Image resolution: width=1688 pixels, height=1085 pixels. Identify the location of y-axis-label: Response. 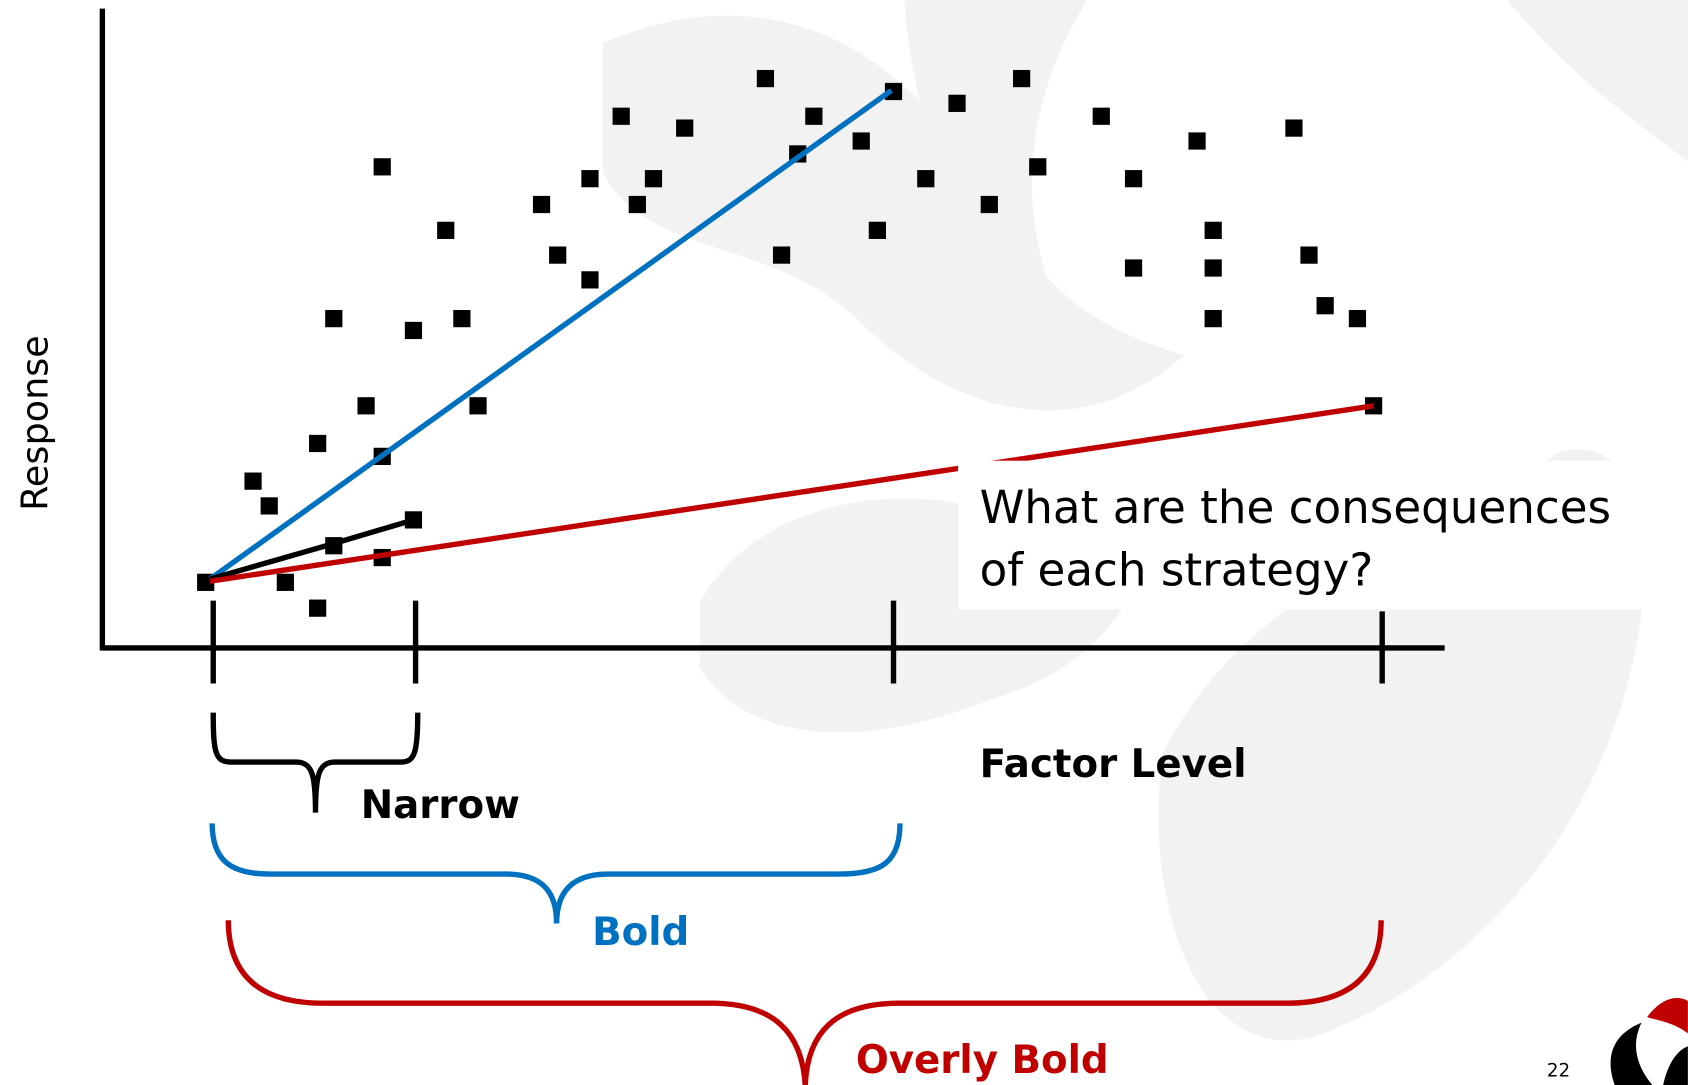
(34, 423).